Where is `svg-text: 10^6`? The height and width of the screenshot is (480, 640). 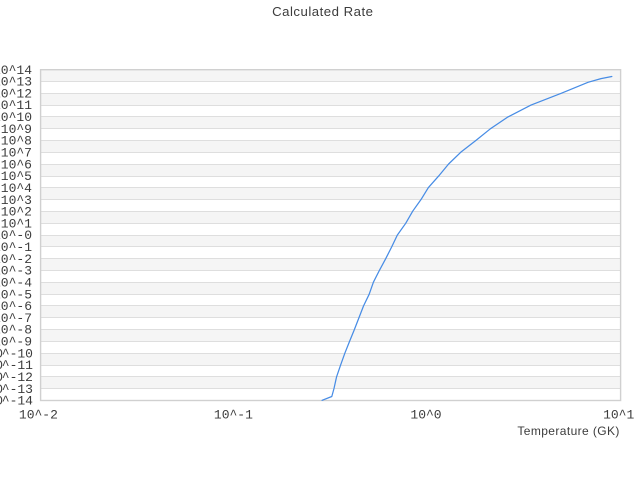 svg-text: 10^6 is located at coordinates (16, 164).